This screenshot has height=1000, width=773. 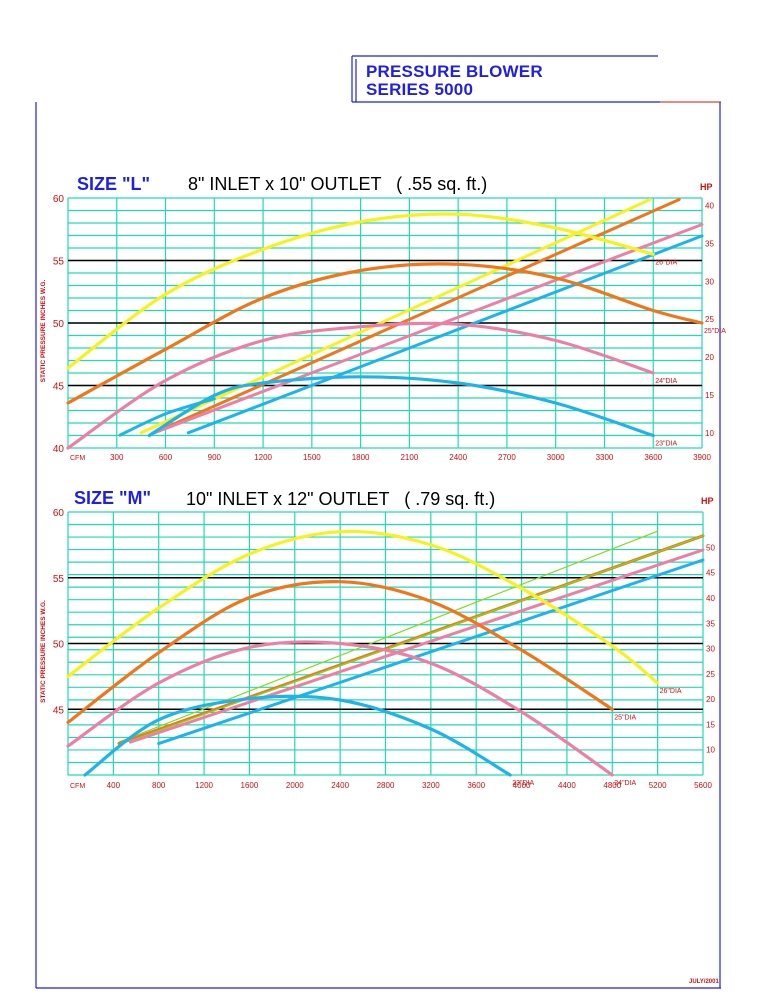 What do you see at coordinates (454, 71) in the screenshot?
I see `title-line-1: PRESSURE BLOWER` at bounding box center [454, 71].